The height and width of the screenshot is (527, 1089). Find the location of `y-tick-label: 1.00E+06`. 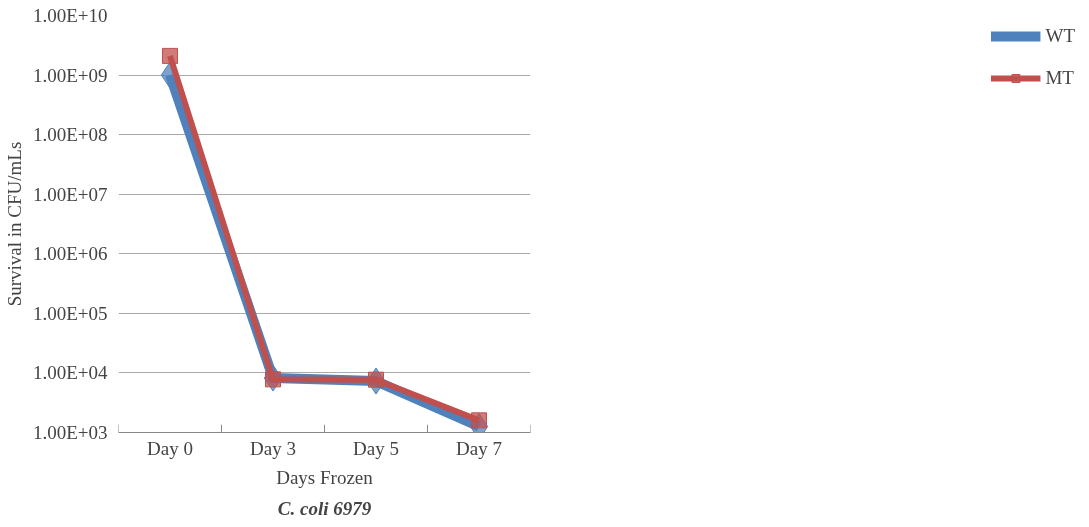

y-tick-label: 1.00E+06 is located at coordinates (70, 254).